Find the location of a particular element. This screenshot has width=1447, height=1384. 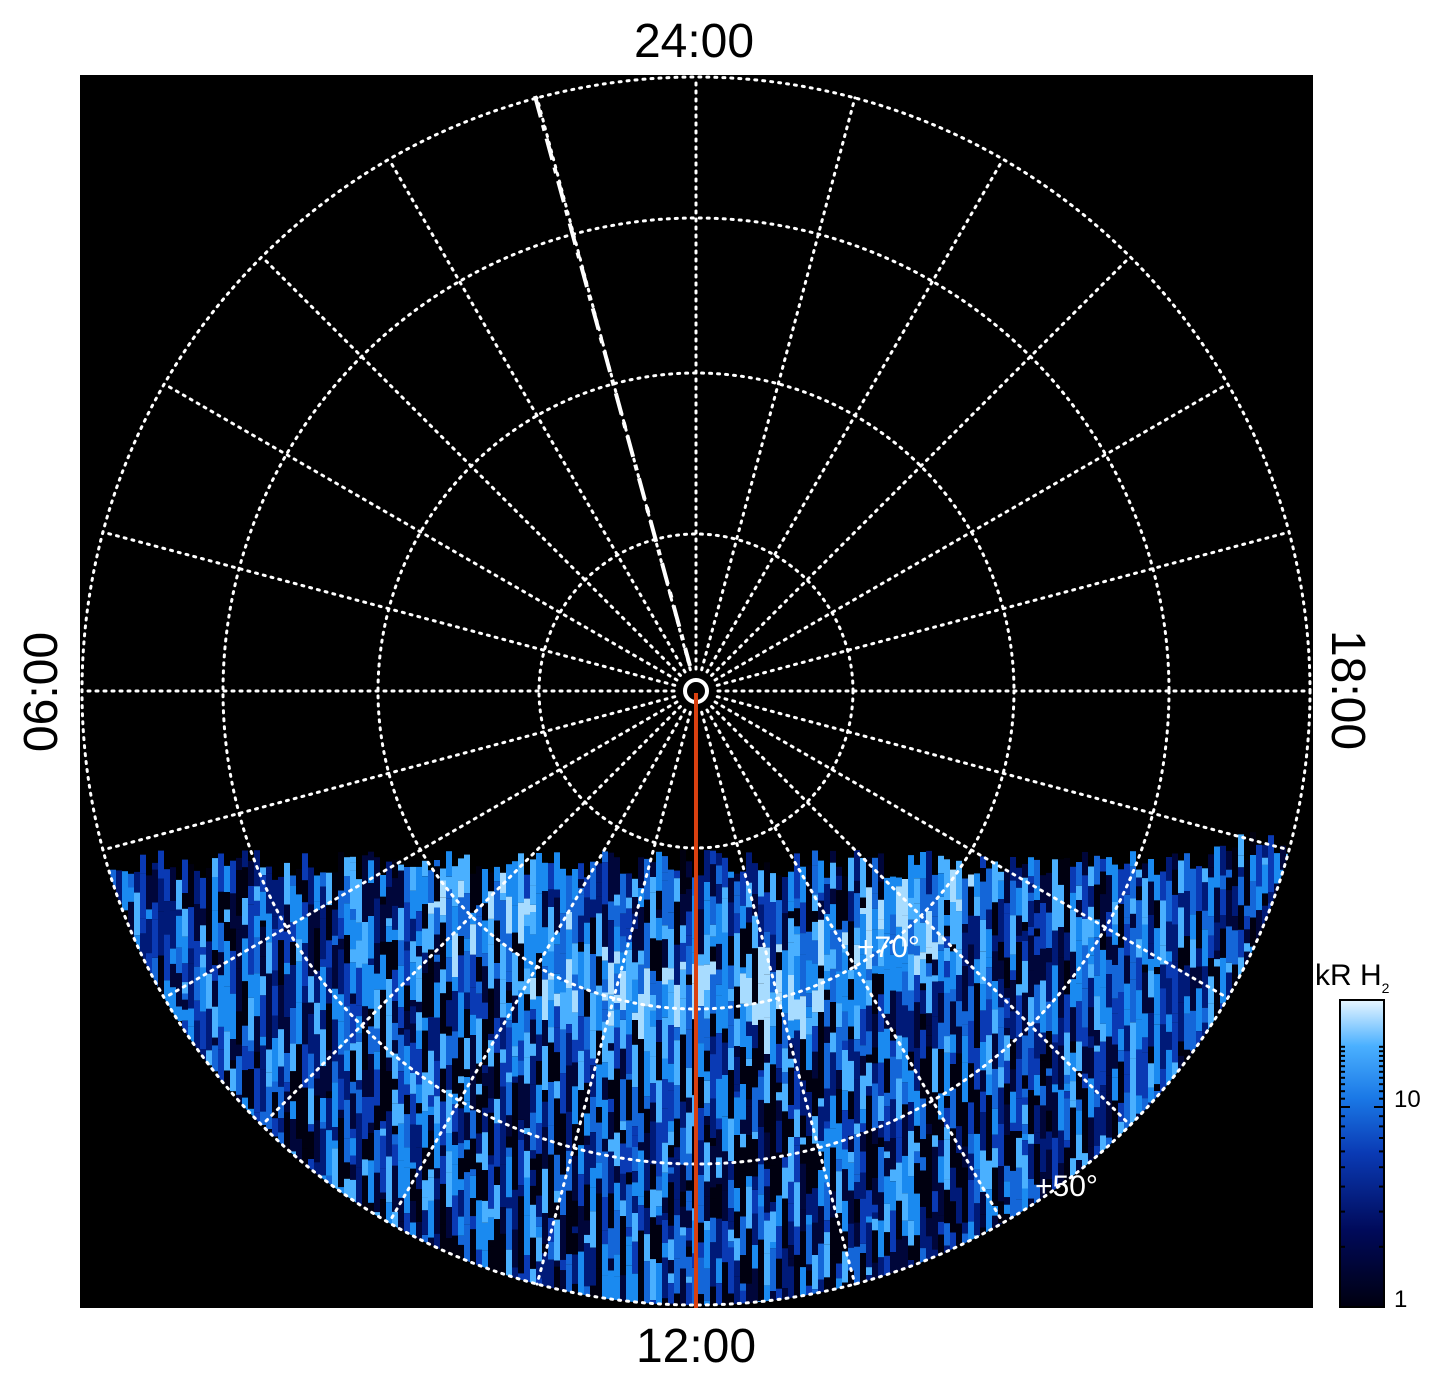

local-time-label-right: 18:00 is located at coordinates (1347, 690).